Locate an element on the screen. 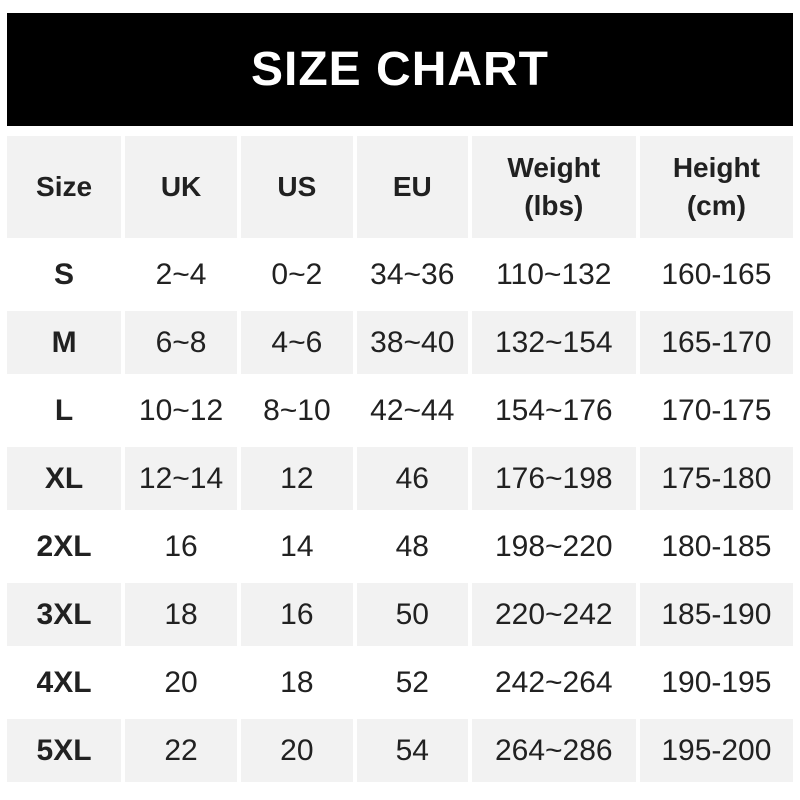 This screenshot has height=800, width=800. cell-weight: 132~154 is located at coordinates (553, 342).